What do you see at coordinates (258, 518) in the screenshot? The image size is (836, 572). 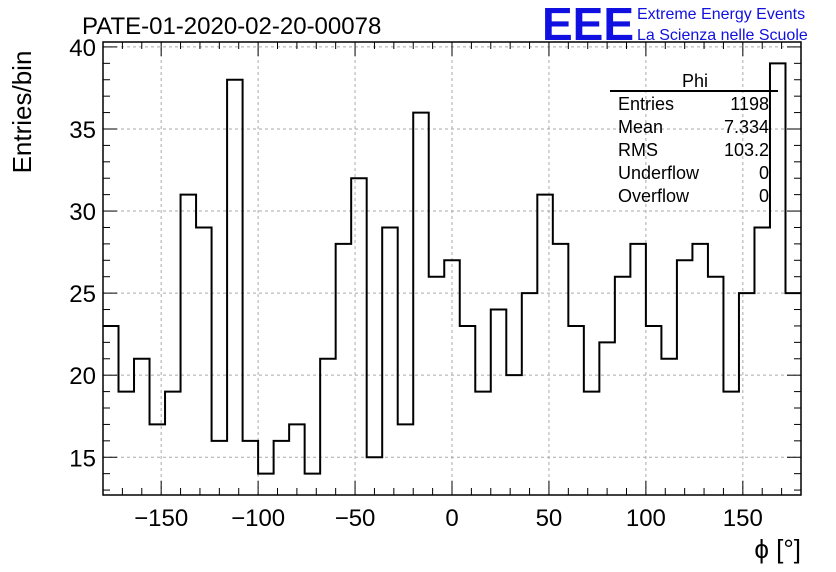 I see `x-tick-label: −100` at bounding box center [258, 518].